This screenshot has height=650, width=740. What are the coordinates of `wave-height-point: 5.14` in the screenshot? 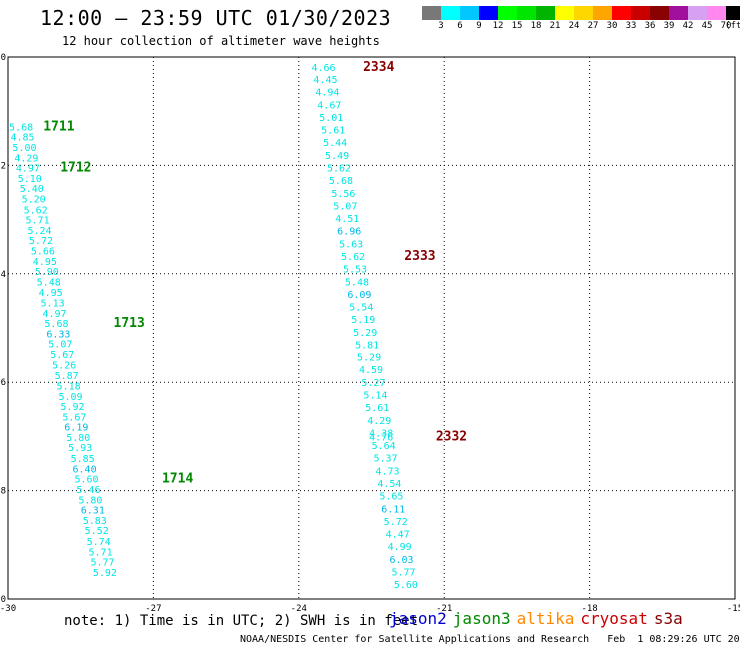 It's located at (375, 396).